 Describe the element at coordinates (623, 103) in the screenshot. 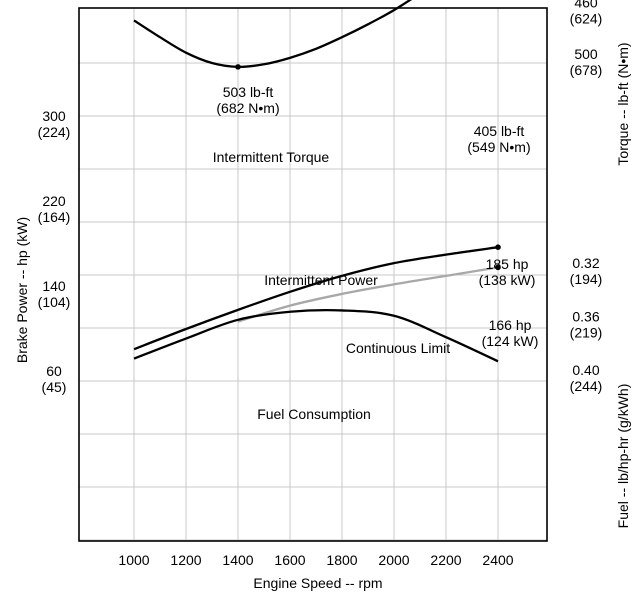

I see `right-torque-axis-label: Torque -- lb-ft (N•m)` at that location.